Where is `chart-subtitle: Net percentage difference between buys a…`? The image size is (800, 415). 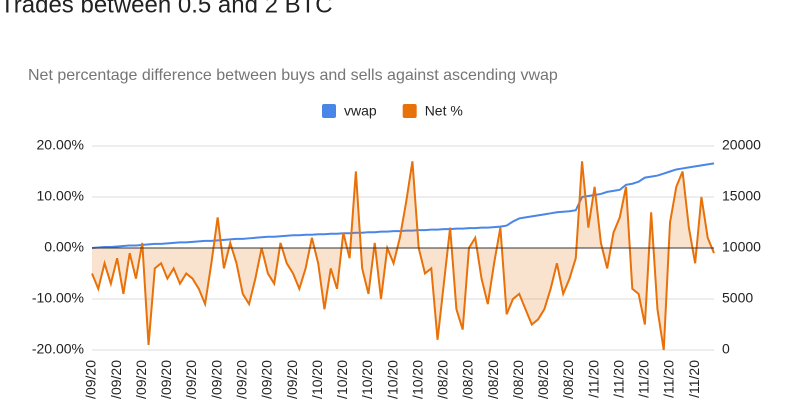
chart-subtitle: Net percentage difference between buys a… is located at coordinates (293, 75).